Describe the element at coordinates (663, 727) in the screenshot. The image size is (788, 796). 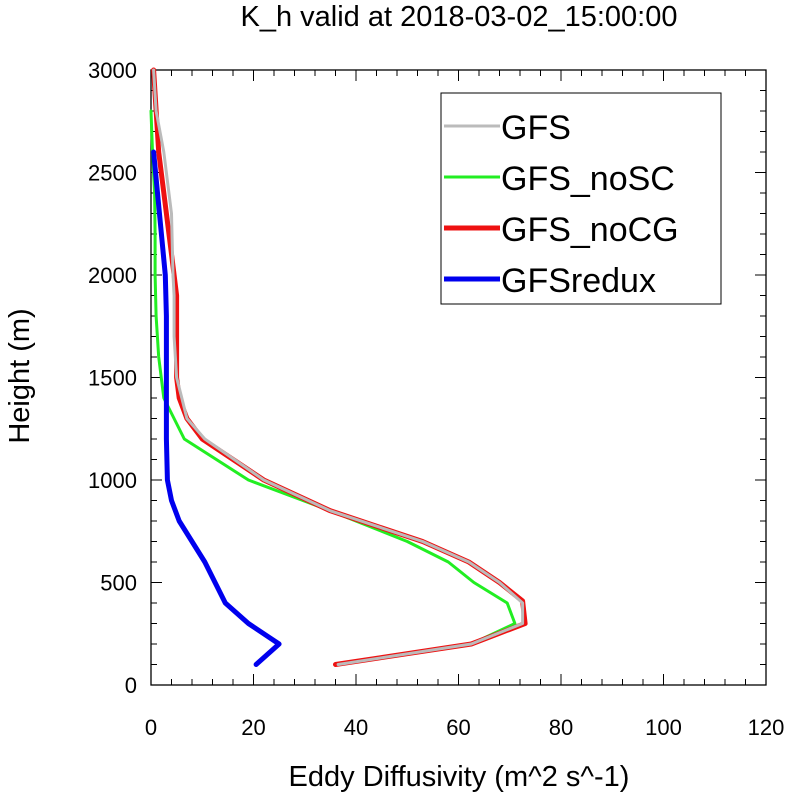
I see `x-tick-label: 100` at that location.